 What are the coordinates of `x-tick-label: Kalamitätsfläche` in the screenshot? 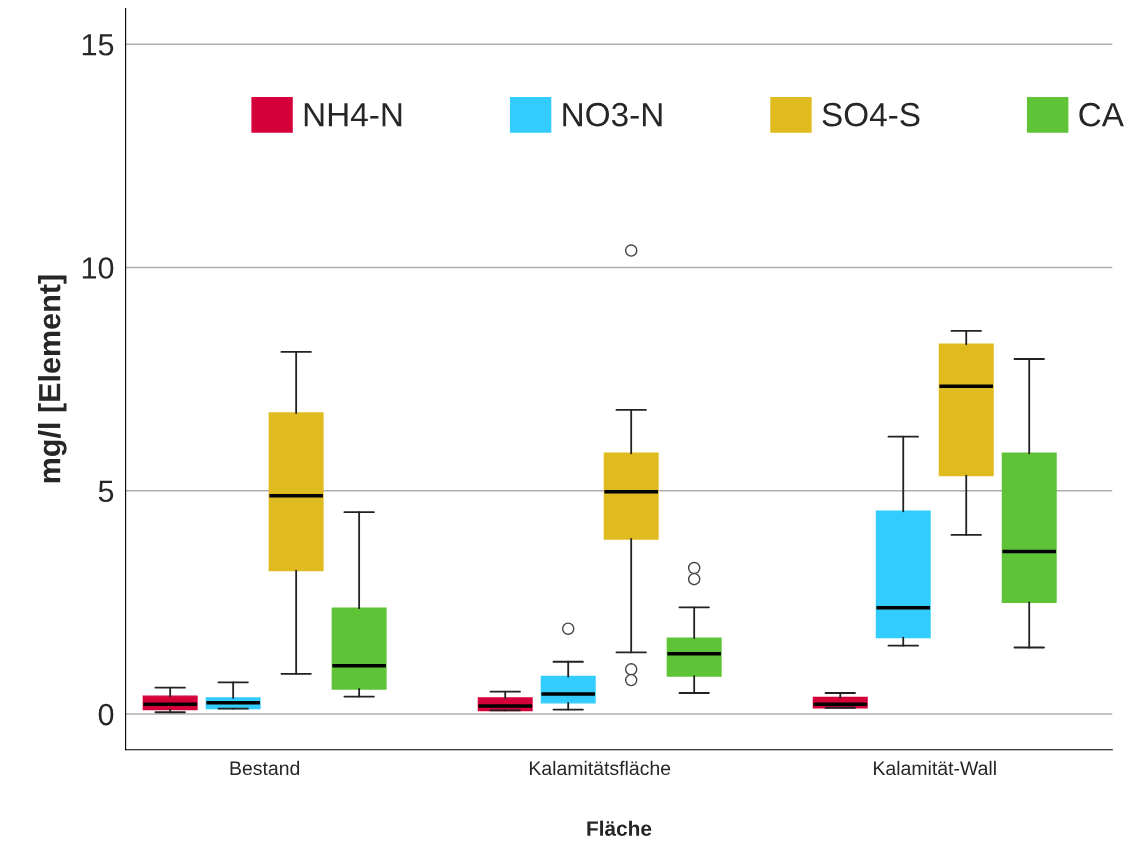 It's located at (600, 768).